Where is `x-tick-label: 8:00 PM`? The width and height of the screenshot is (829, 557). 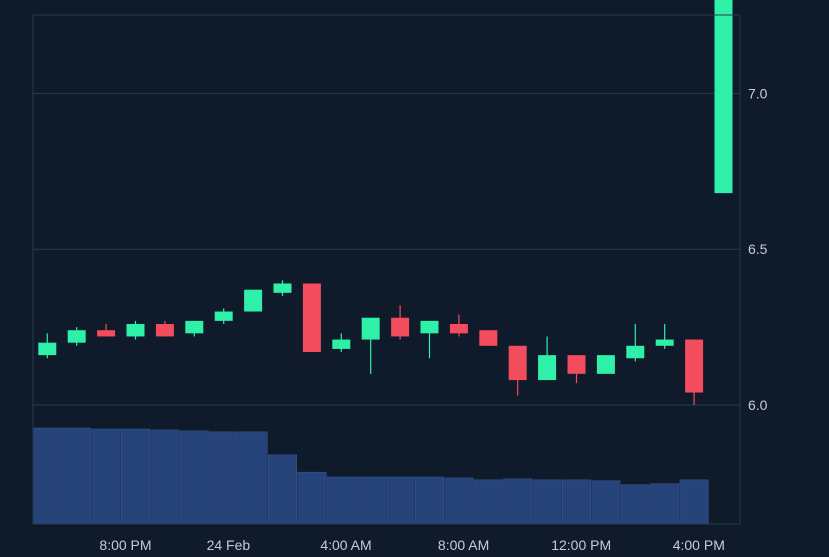 x-tick-label: 8:00 PM is located at coordinates (125, 544).